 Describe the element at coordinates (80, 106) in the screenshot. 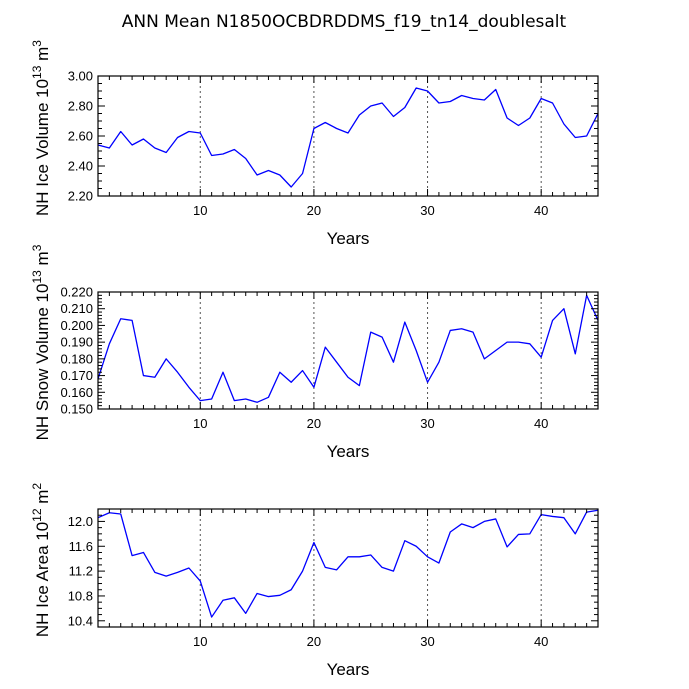

I see `y-tick-label: 2.80` at that location.